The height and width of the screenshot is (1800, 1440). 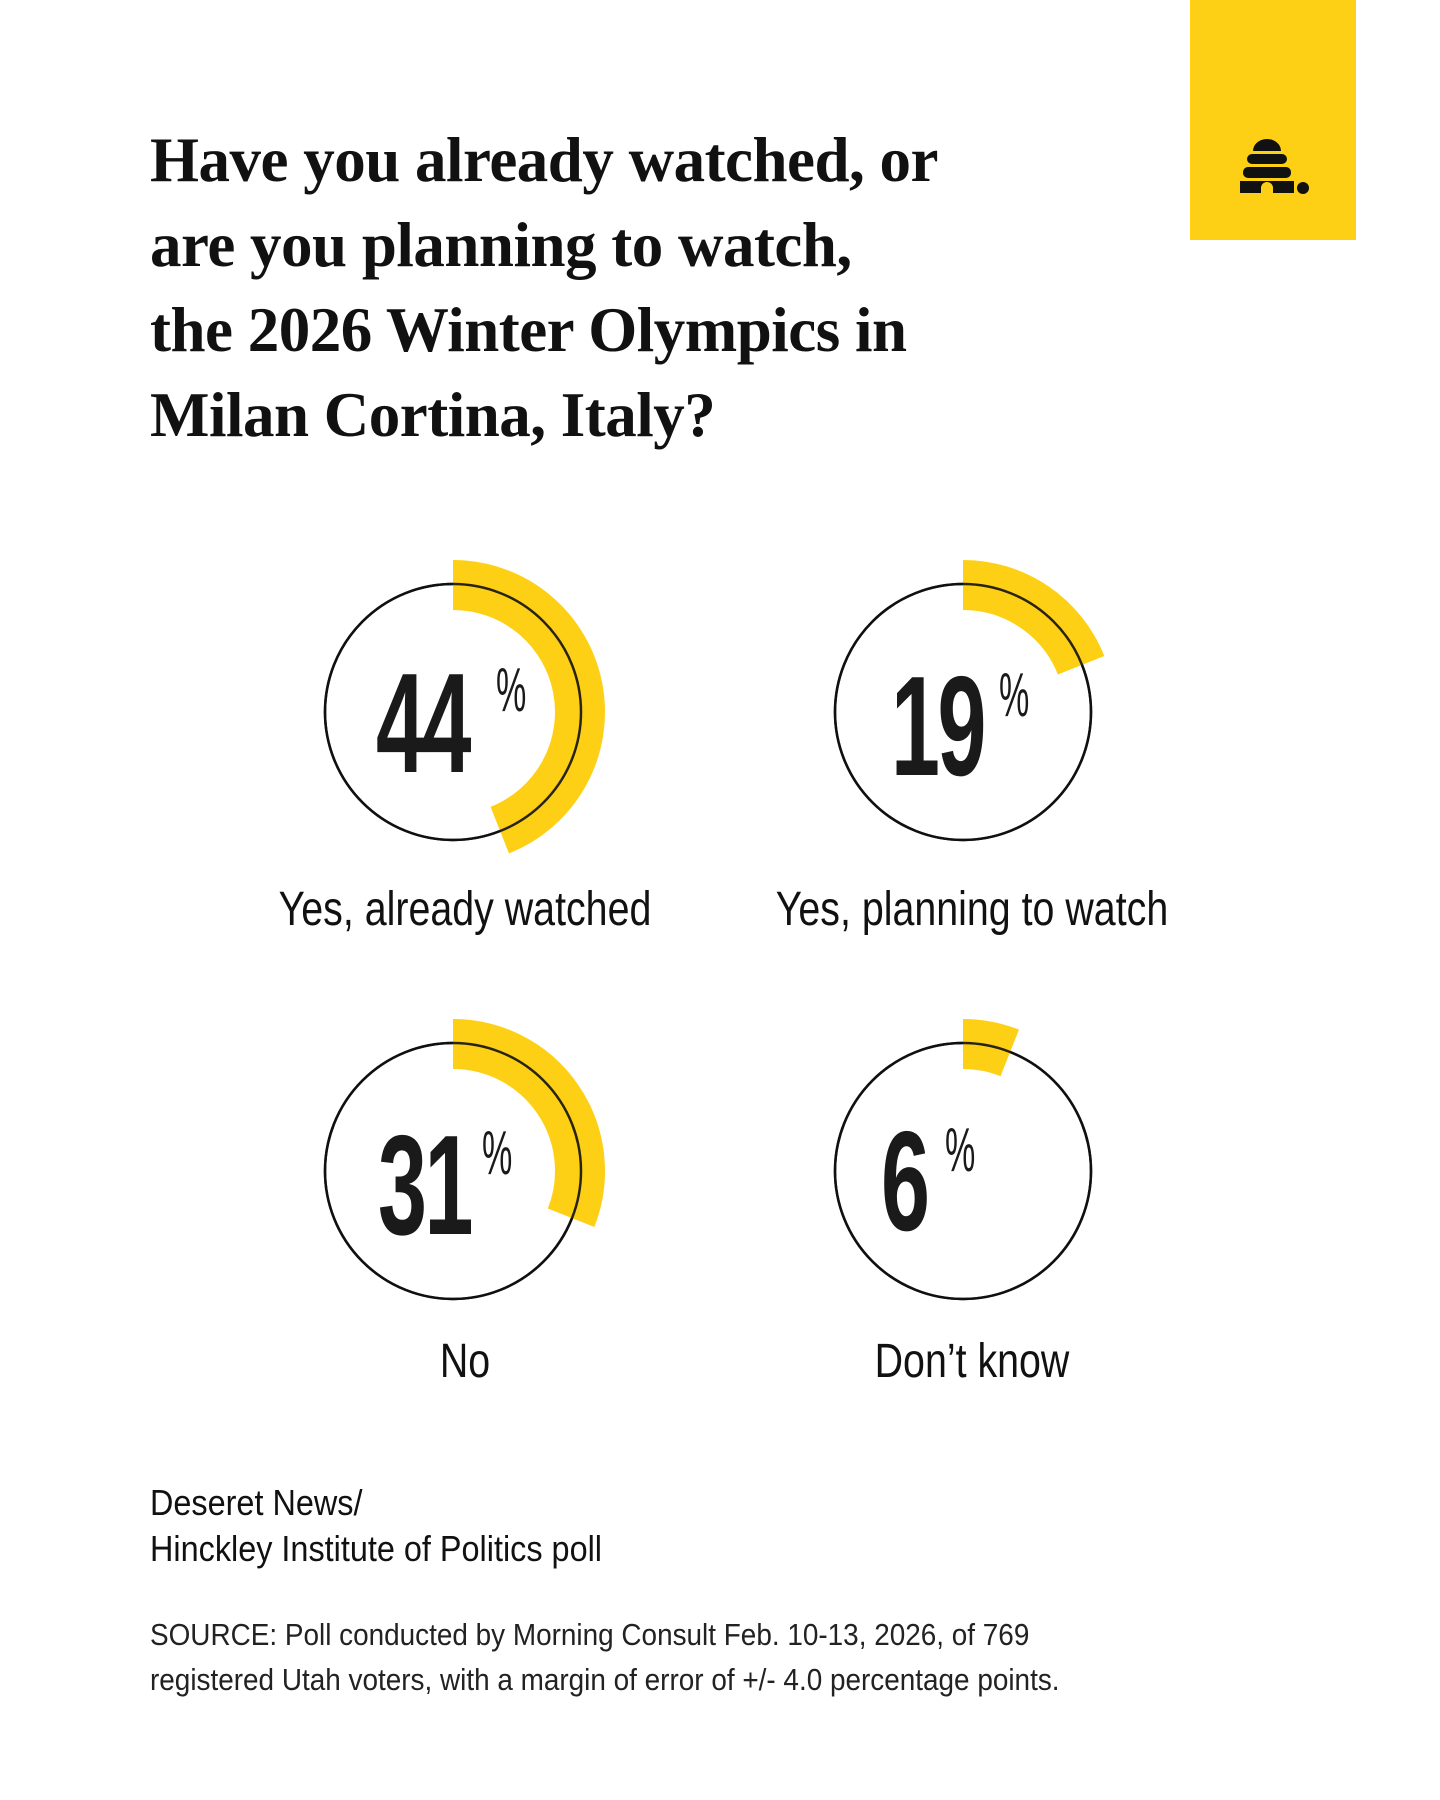 I want to click on credit-line: Deseret News/, so click(x=256, y=1502).